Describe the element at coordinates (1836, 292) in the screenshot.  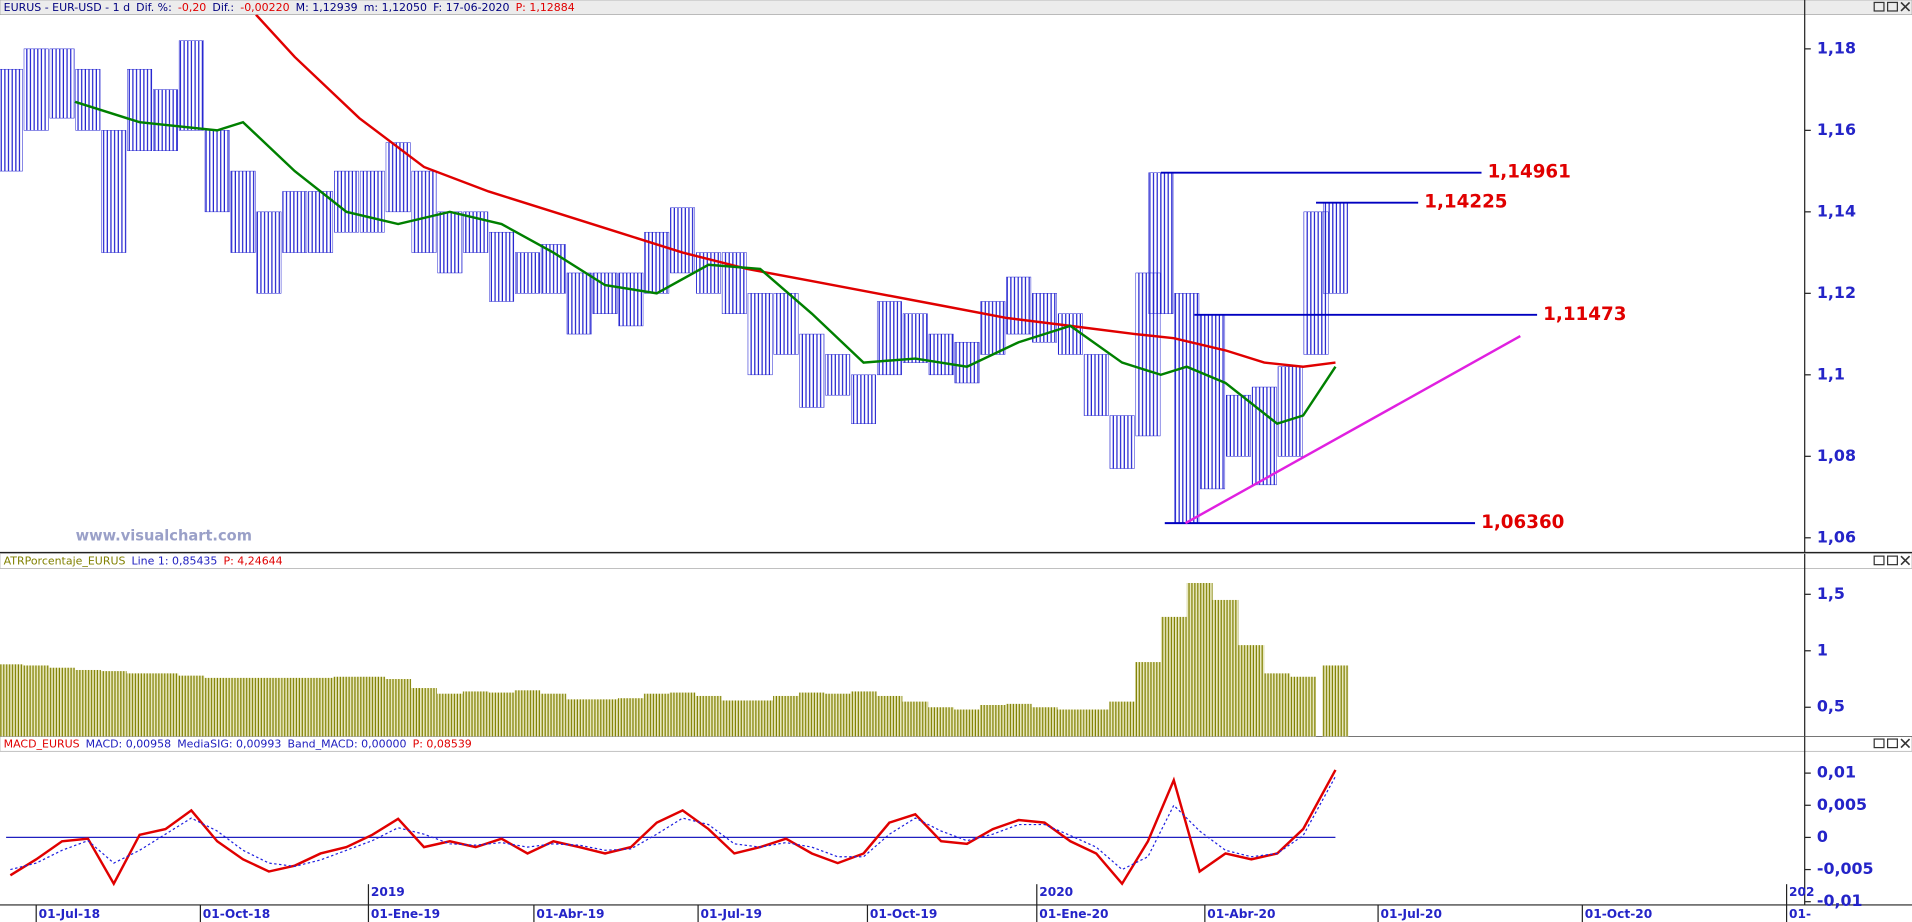
I see `y-tick-label: 1,12` at that location.